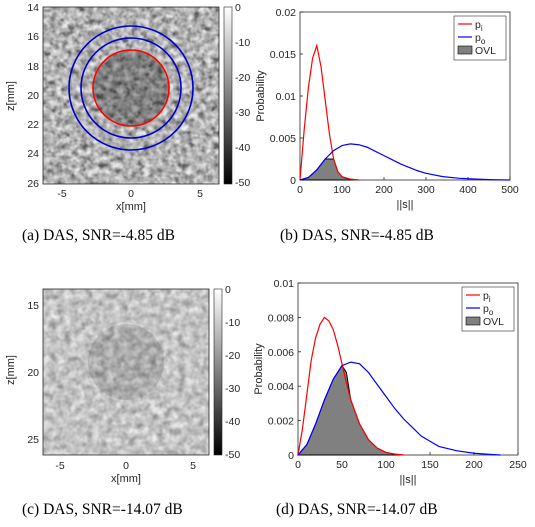 This screenshot has width=535, height=527. Describe the element at coordinates (293, 181) in the screenshot. I see `y-tick-label: 0` at that location.